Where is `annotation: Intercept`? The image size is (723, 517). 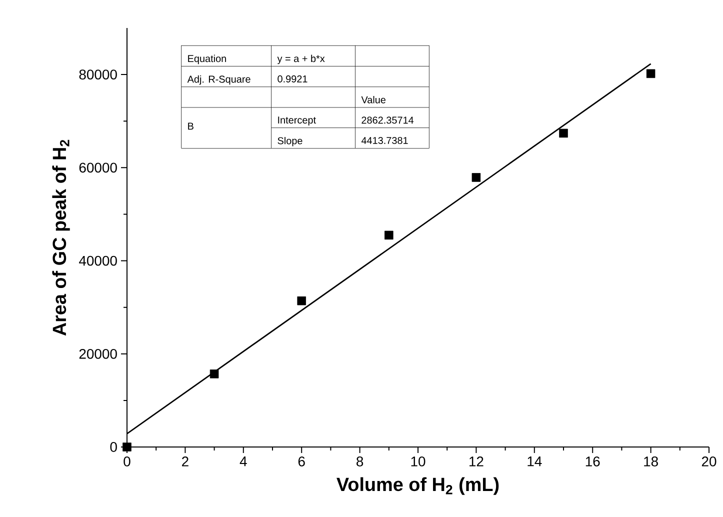
annotation: Intercept is located at coordinates (297, 121).